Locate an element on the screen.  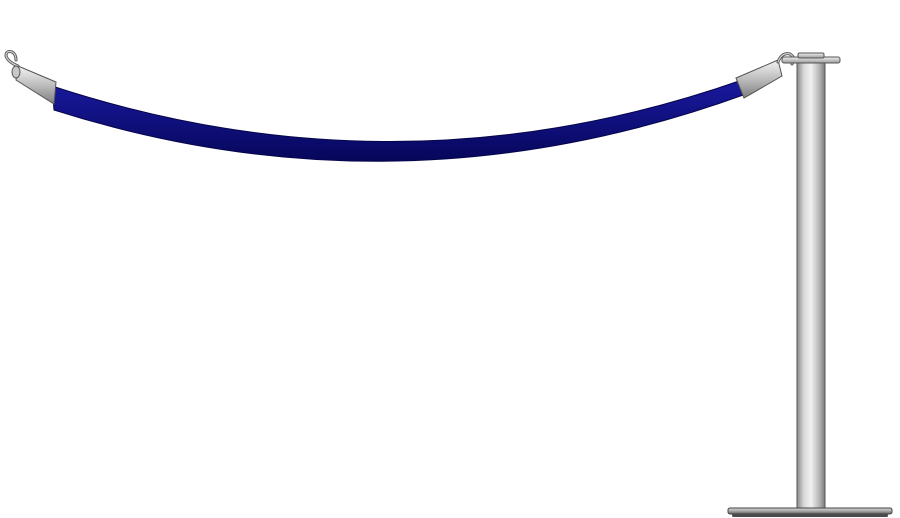
stanchion-post-icon is located at coordinates (811, 281).